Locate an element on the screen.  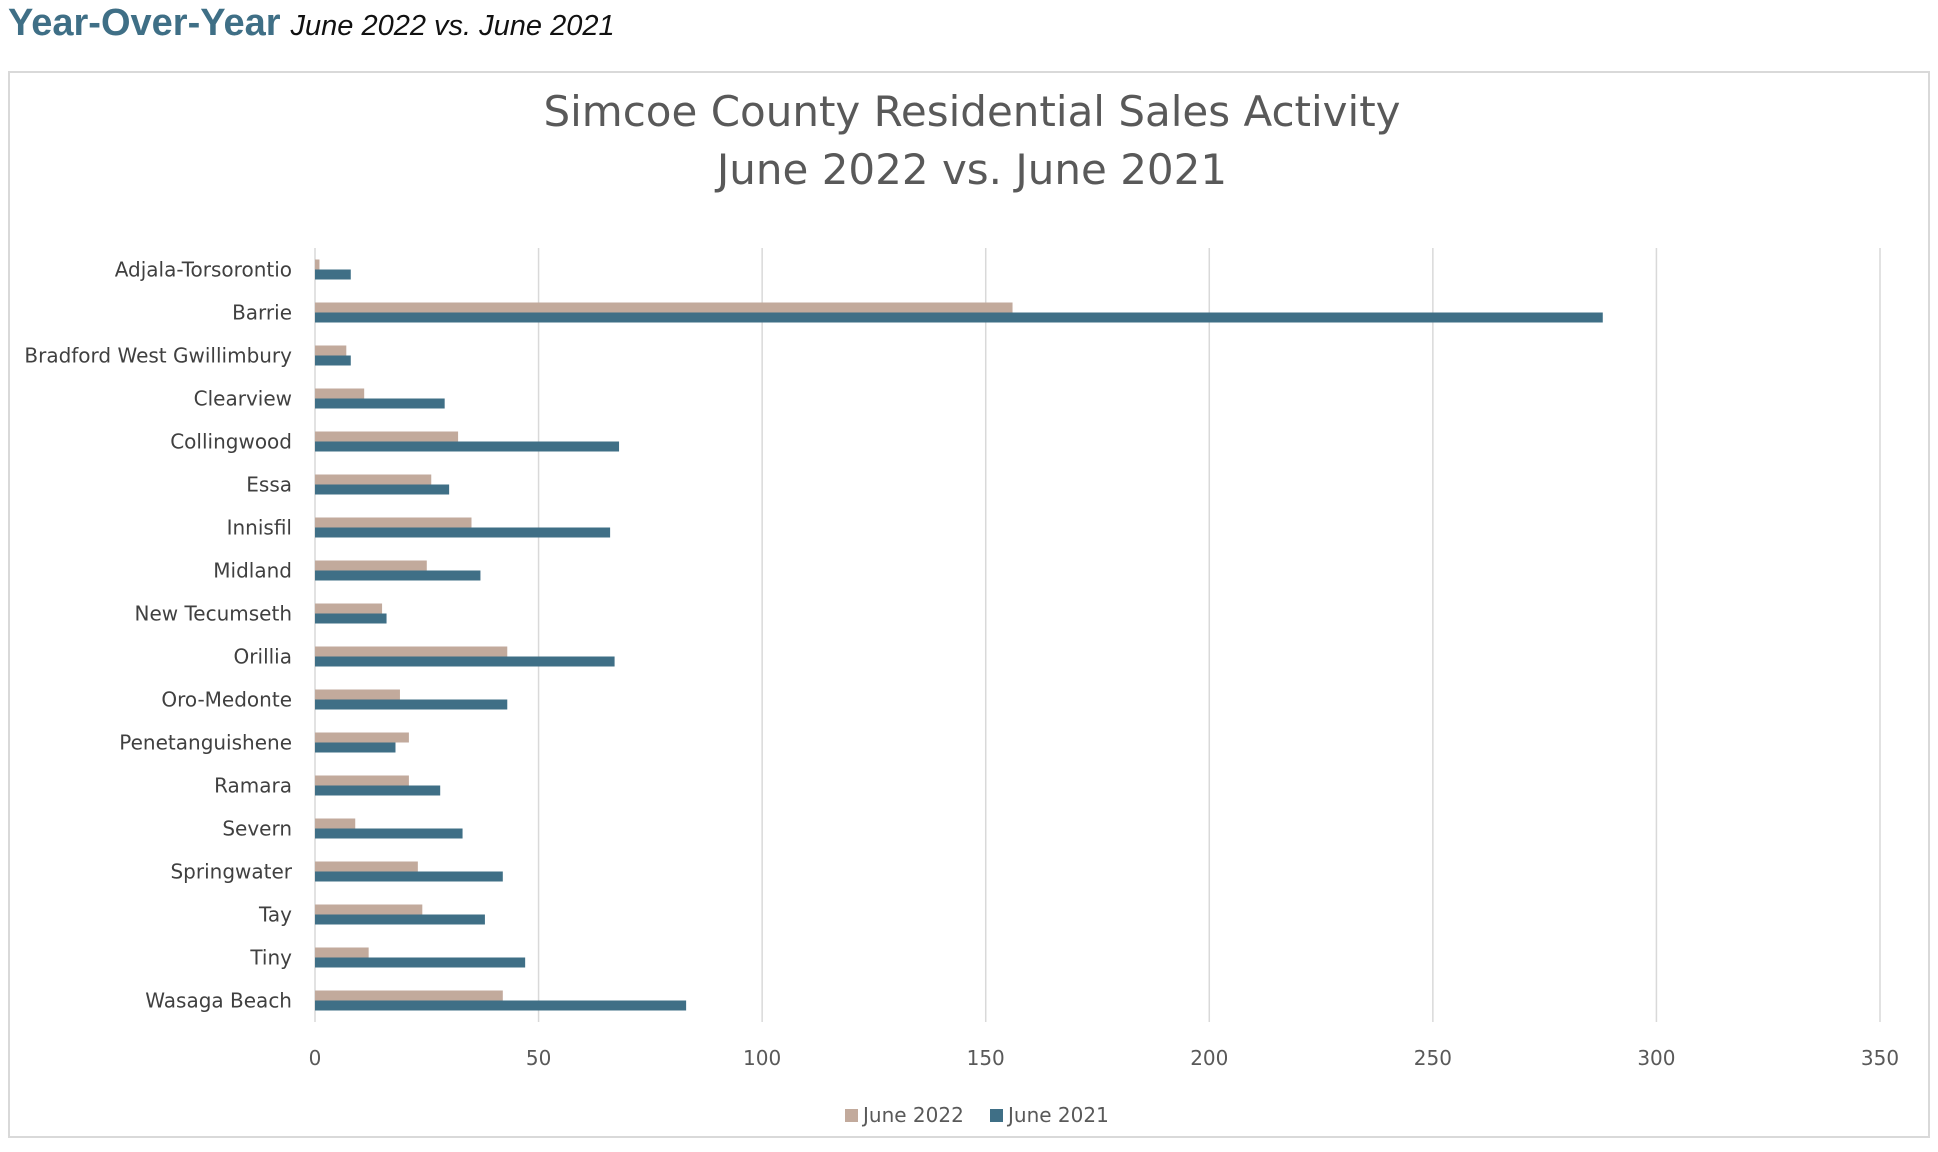
category-label: Barrie is located at coordinates (262, 313).